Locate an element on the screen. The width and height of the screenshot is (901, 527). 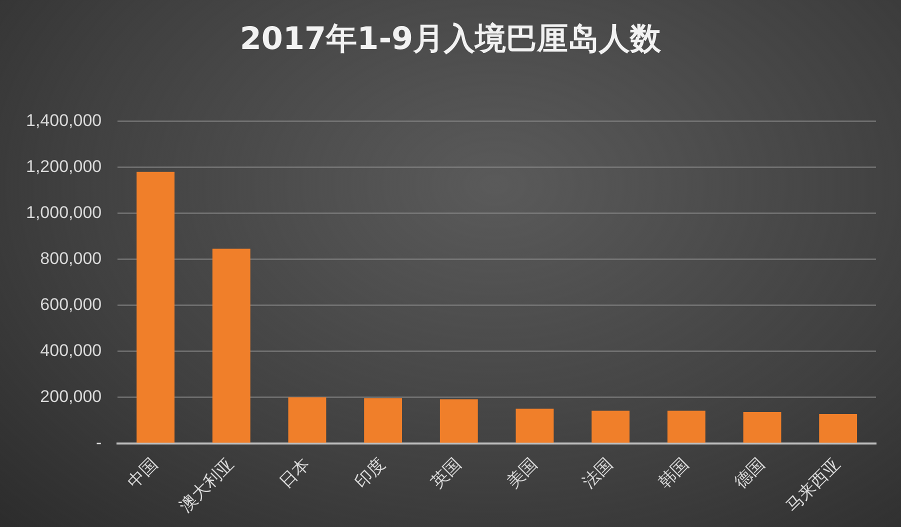
y-tick-label: 400,000 is located at coordinates (71, 350).